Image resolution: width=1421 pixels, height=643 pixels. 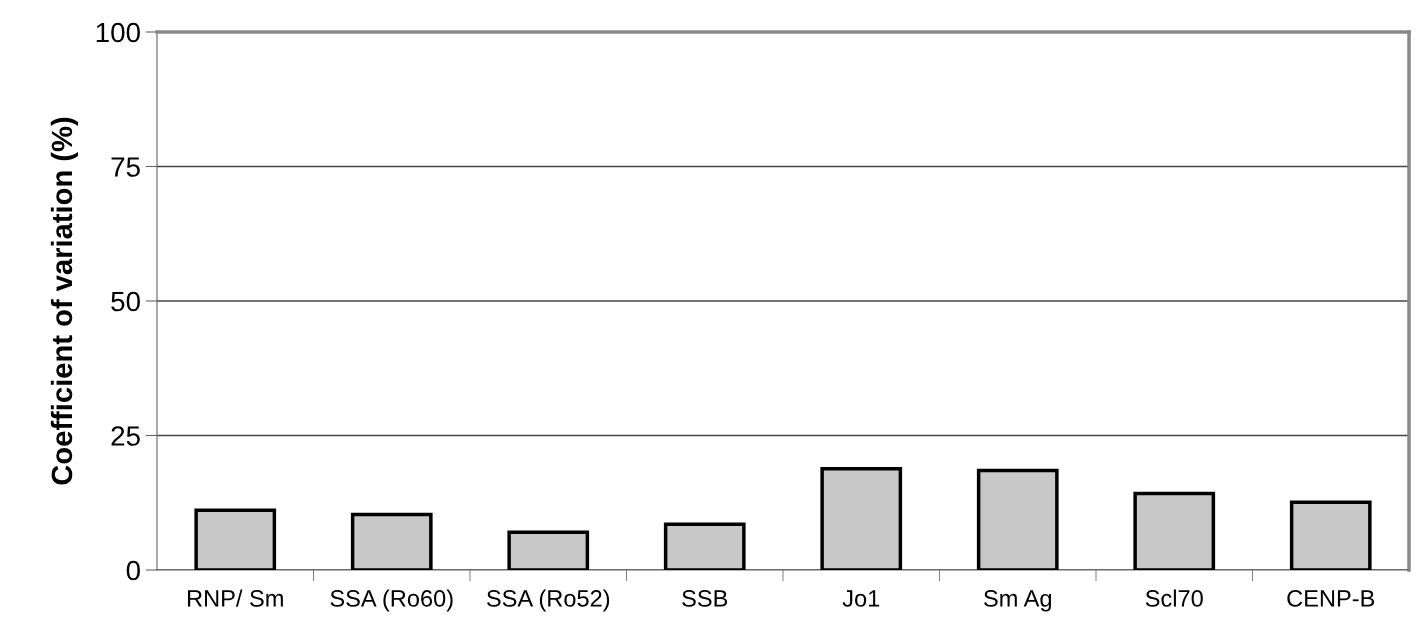 I want to click on x-tick-label: Scl70, so click(x=1174, y=598).